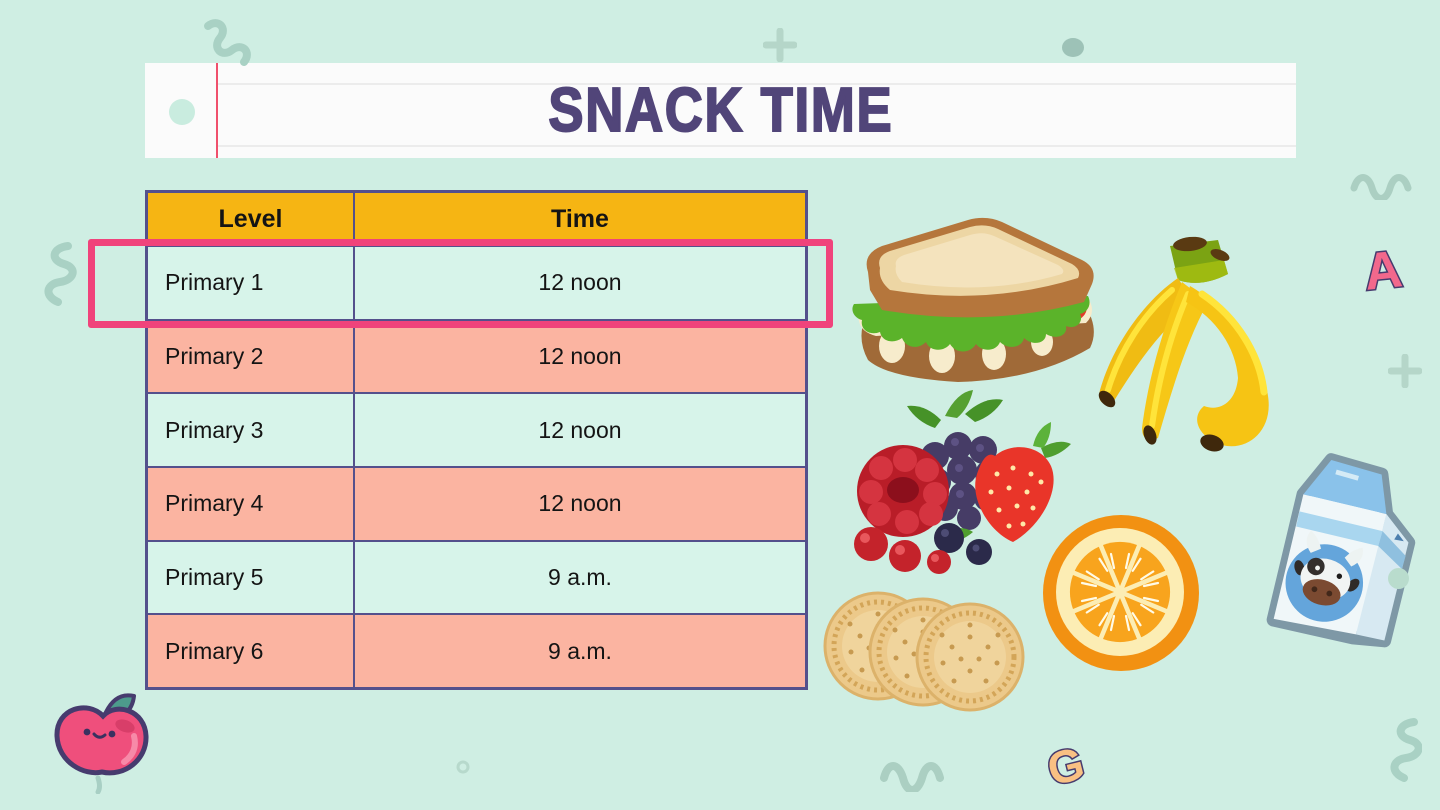  Describe the element at coordinates (250, 503) in the screenshot. I see `table-row-level: Primary 4` at that location.